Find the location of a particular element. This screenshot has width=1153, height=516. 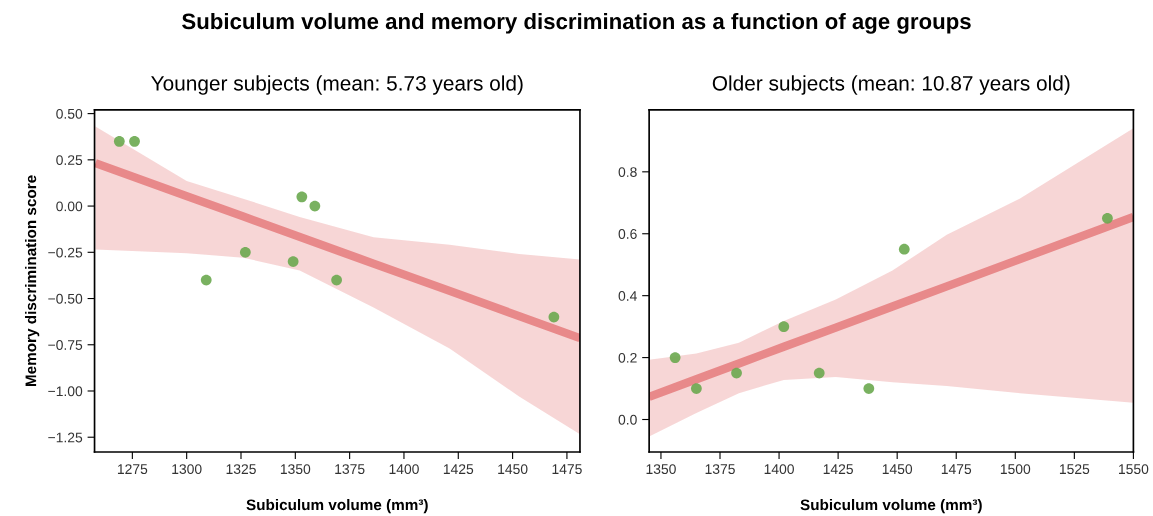

y-tick-label: −0.75 is located at coordinates (65, 345).